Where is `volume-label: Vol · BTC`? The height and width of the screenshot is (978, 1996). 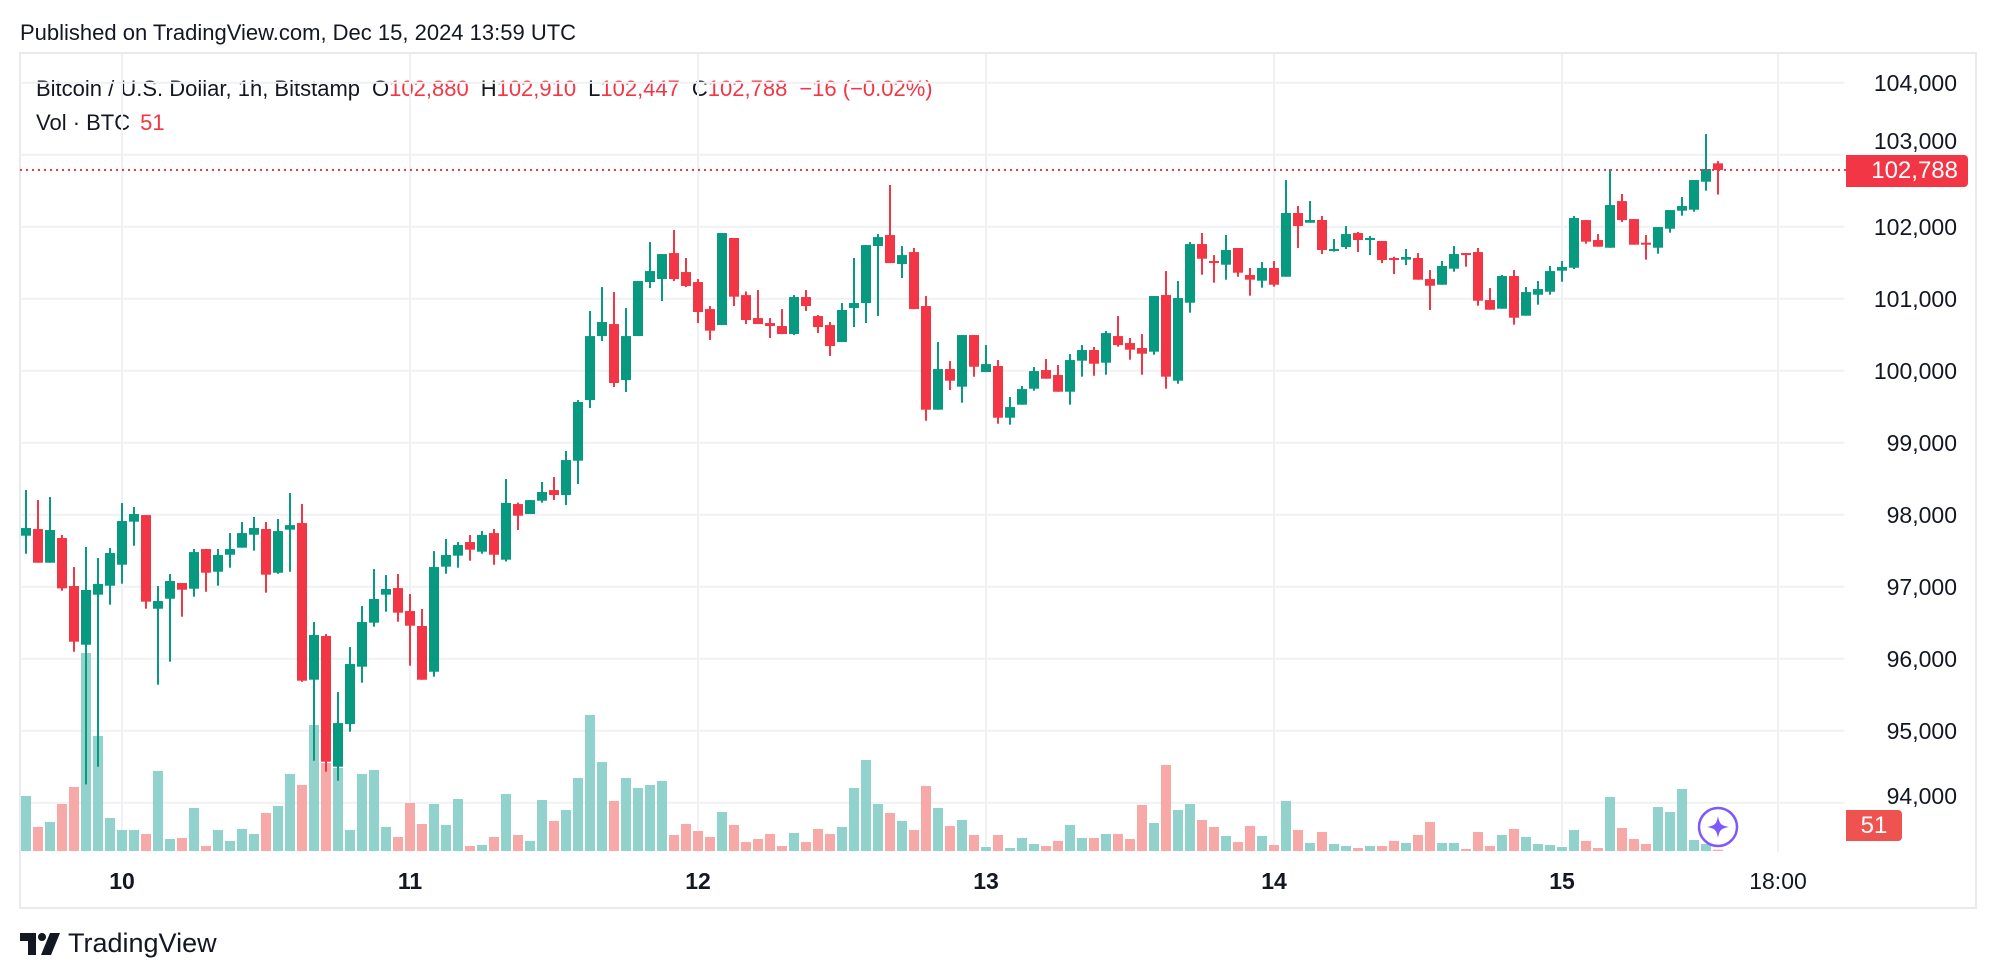 volume-label: Vol · BTC is located at coordinates (83, 122).